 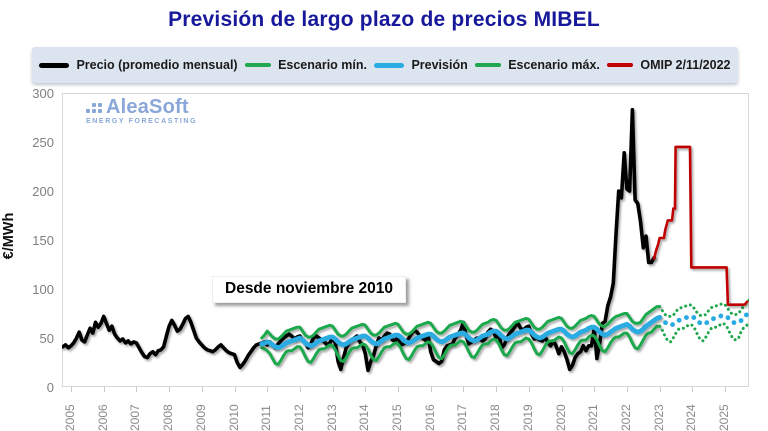 What do you see at coordinates (685, 65) in the screenshot?
I see `legend-label: OMIP 2/11/2022` at bounding box center [685, 65].